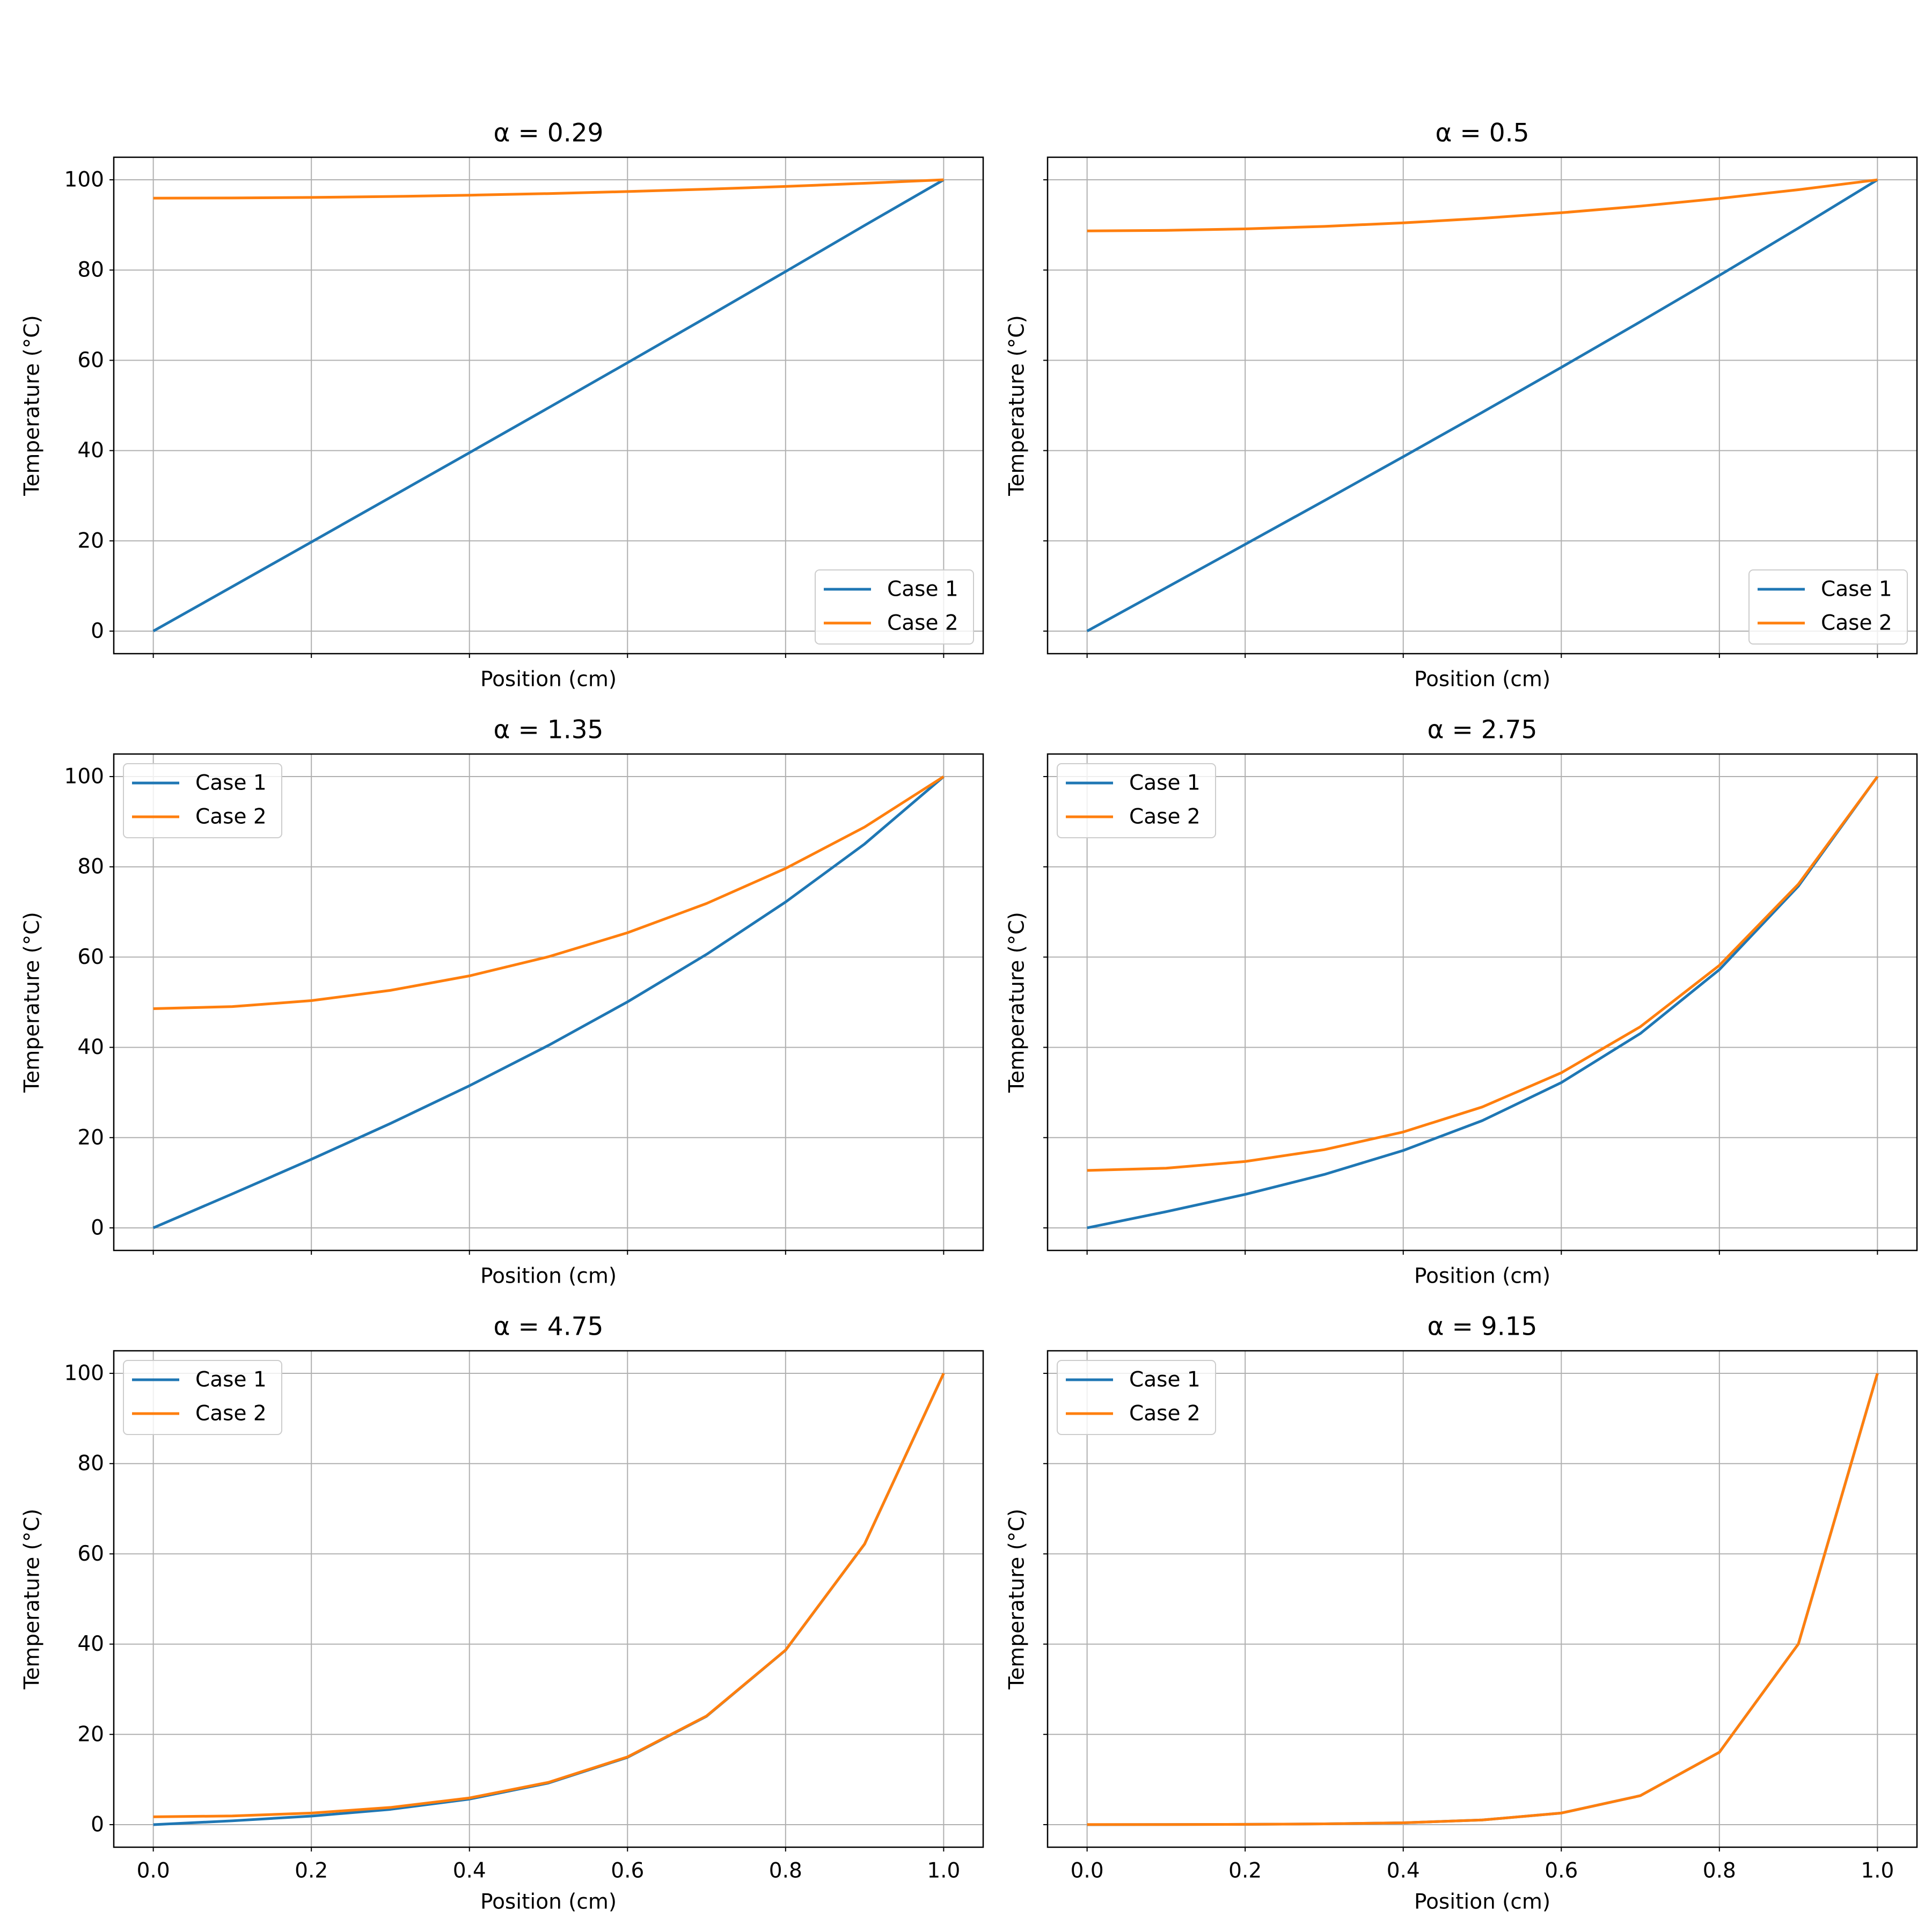 Image resolution: width=1932 pixels, height=1932 pixels. I want to click on chart-title: α = 2.75, so click(1483, 730).